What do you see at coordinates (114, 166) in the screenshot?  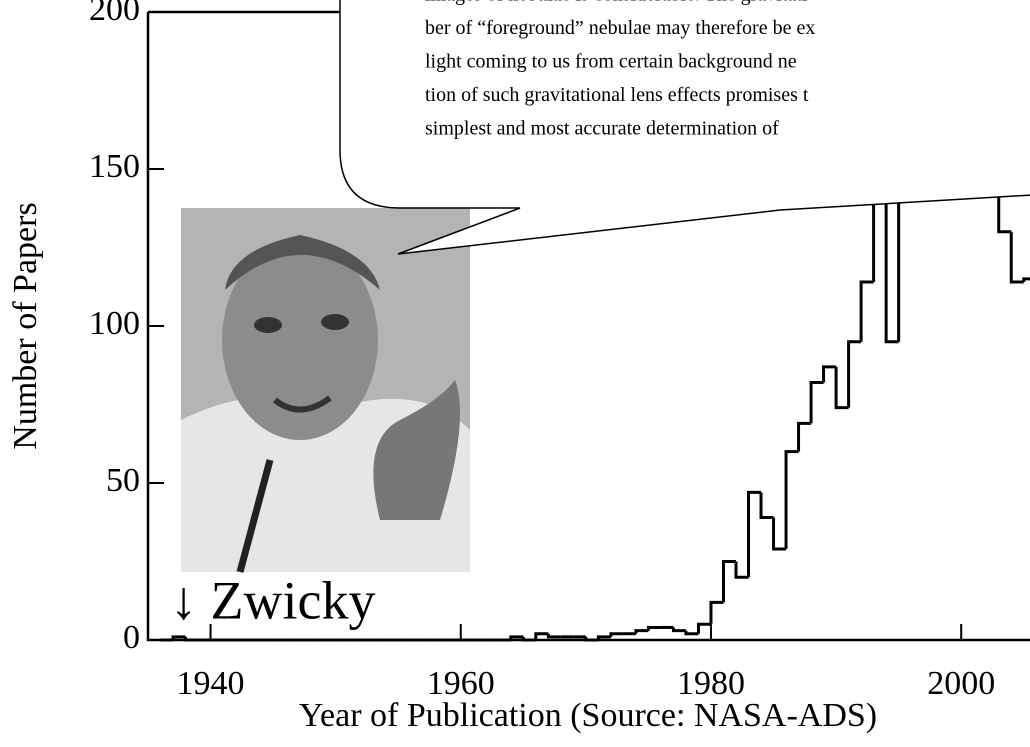 I see `y-tick-label: 150` at bounding box center [114, 166].